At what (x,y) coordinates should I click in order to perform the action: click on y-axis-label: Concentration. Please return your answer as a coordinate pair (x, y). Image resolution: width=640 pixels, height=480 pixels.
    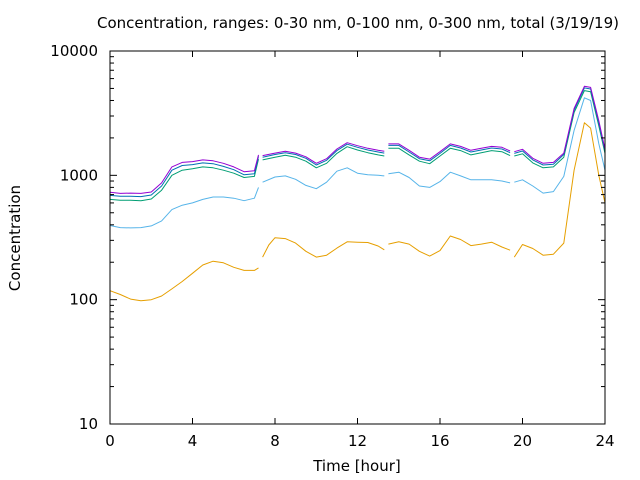
    Looking at the image, I should click on (15, 238).